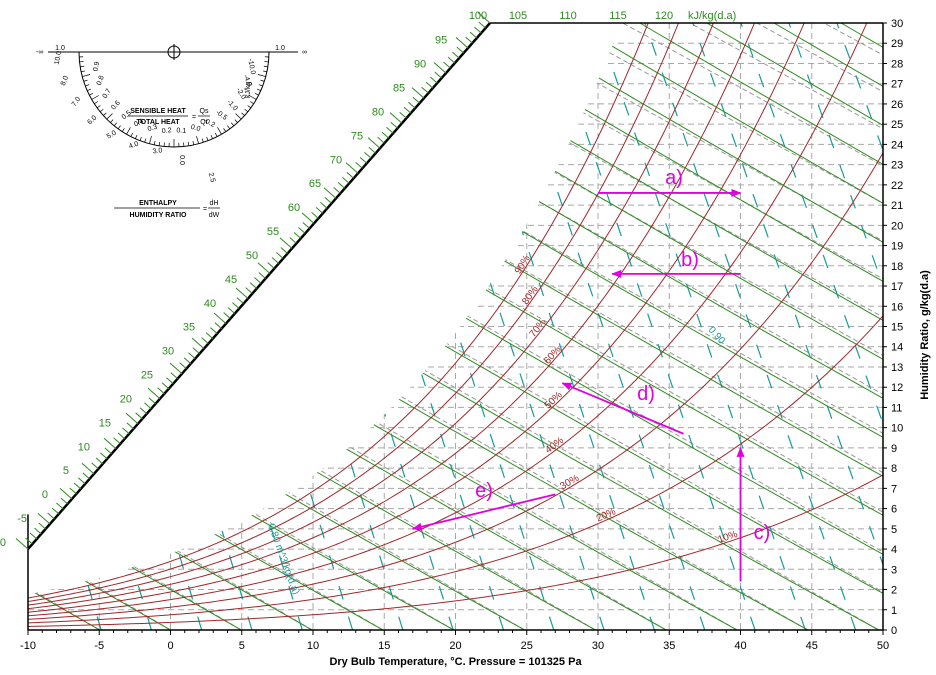 Image resolution: width=936 pixels, height=675 pixels. I want to click on enthalpy-diag-label: 90, so click(420, 65).